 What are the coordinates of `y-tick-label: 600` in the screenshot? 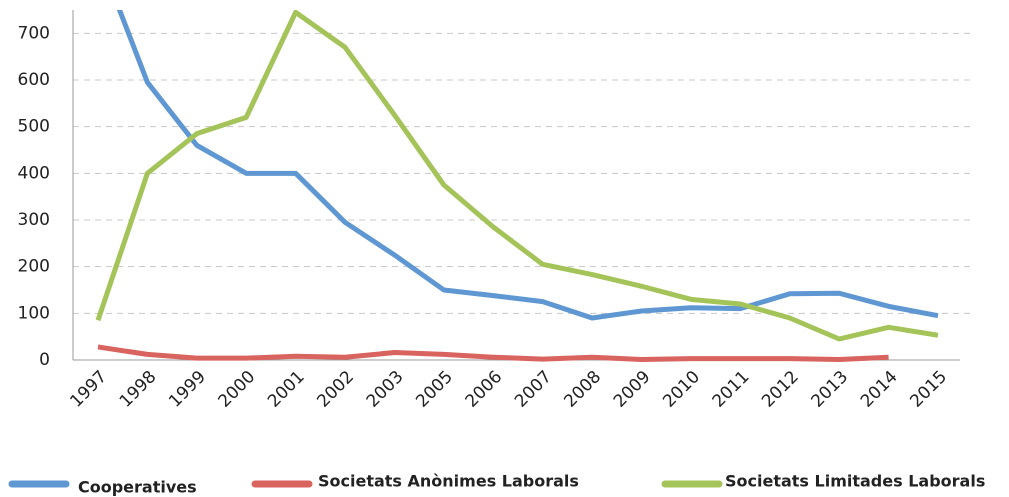 It's located at (34, 80).